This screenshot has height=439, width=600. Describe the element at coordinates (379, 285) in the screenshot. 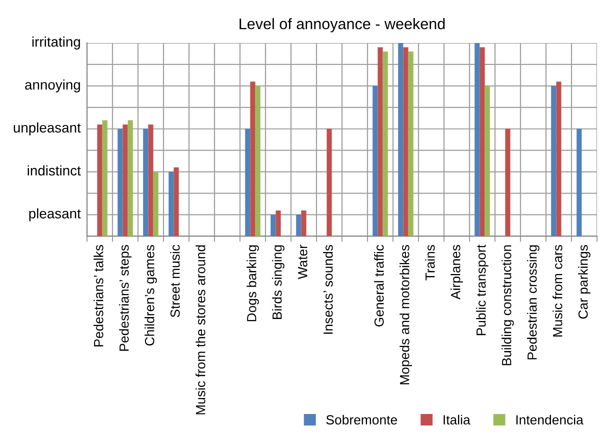

I see `x-tick-label: General traffic` at that location.